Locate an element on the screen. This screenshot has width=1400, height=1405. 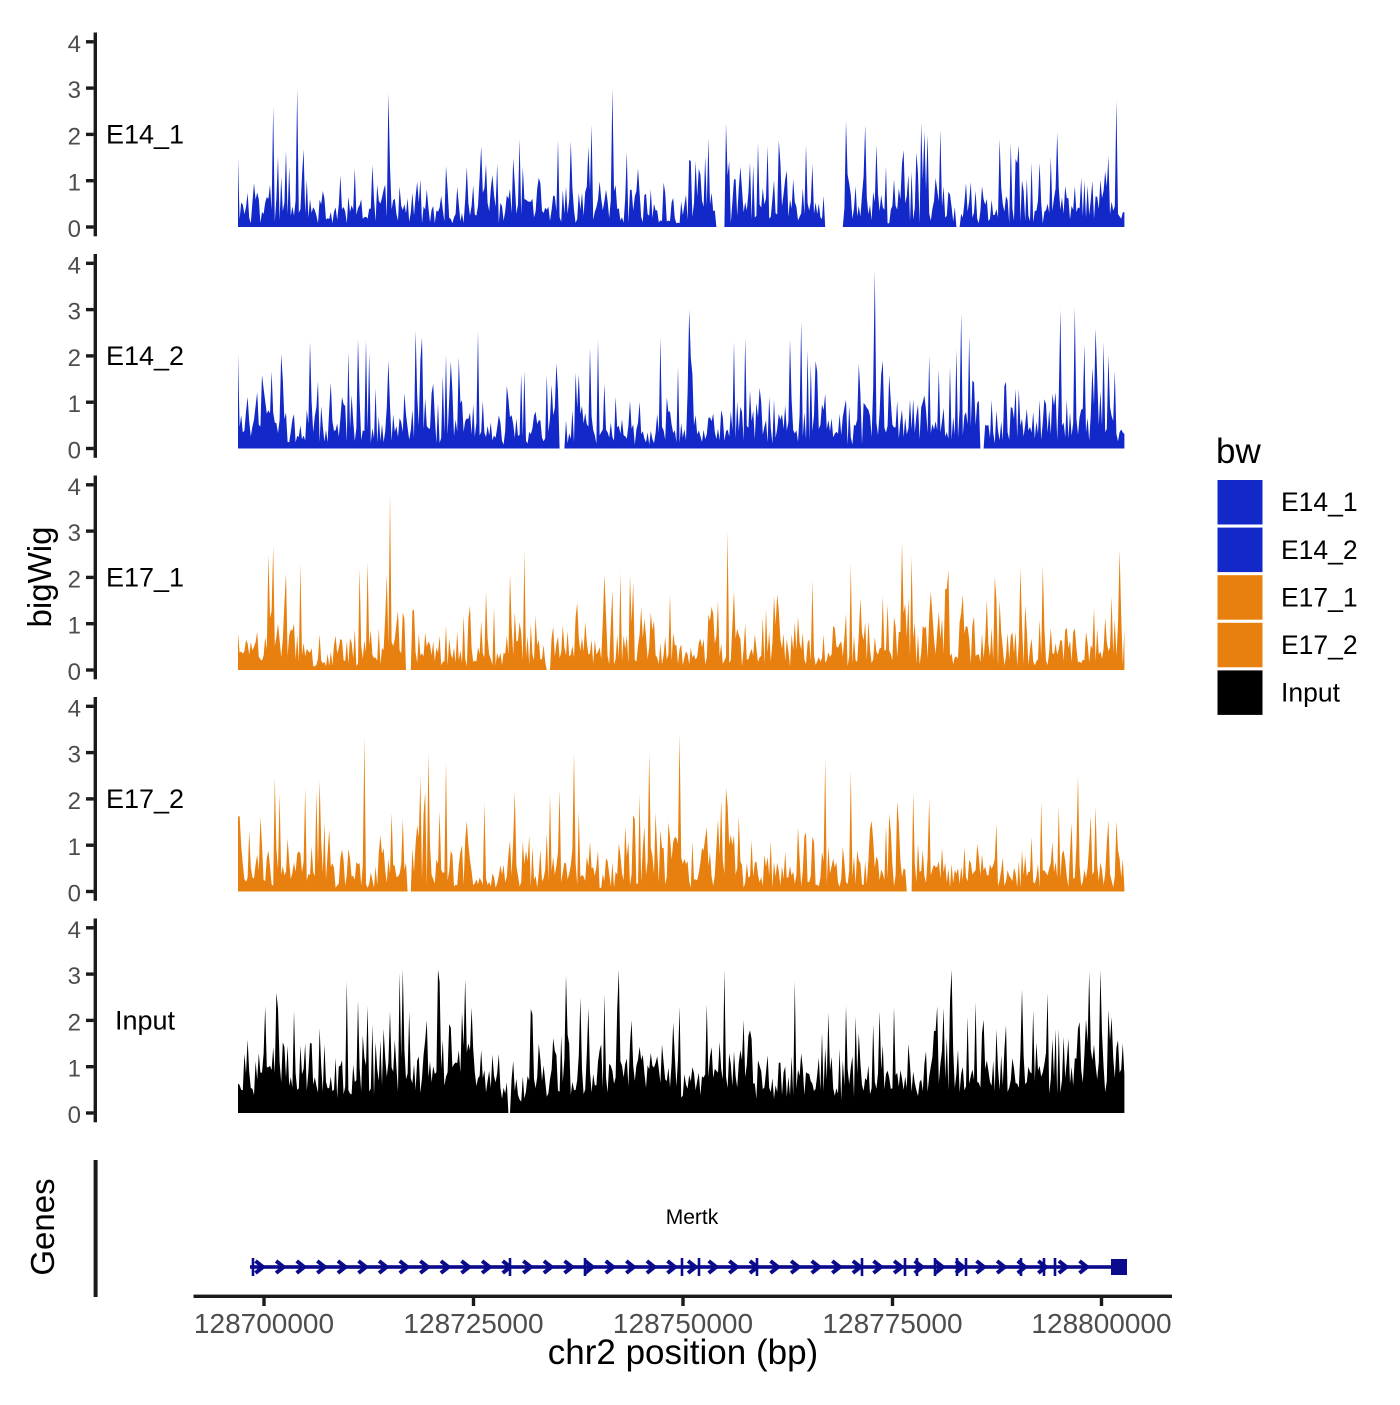
svg-text: 128800000 is located at coordinates (1101, 1323).